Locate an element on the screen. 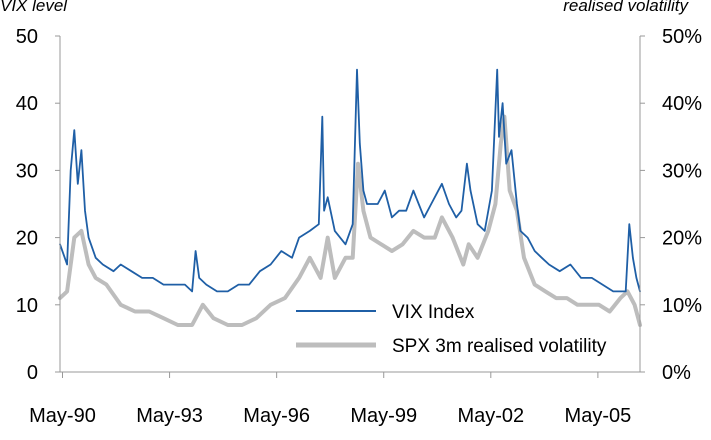 The height and width of the screenshot is (440, 711). x-tick-label: May-02 is located at coordinates (490, 416).